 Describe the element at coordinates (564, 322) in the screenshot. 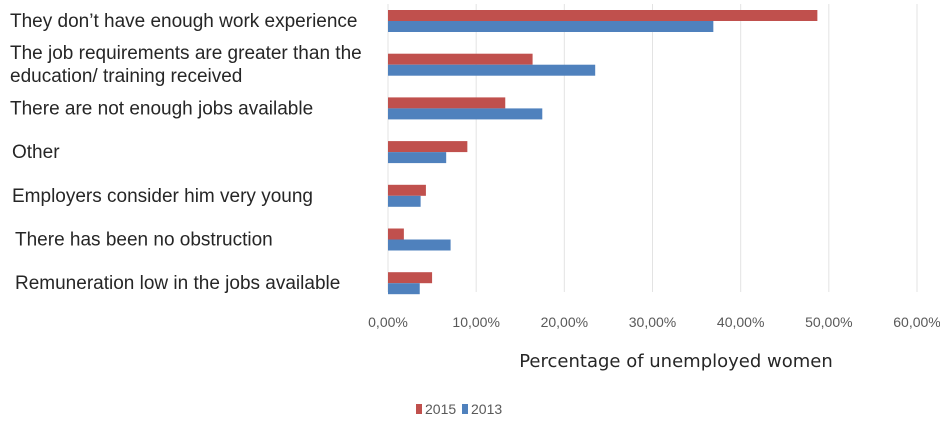

I see `x-tick-label: 20,00%` at that location.